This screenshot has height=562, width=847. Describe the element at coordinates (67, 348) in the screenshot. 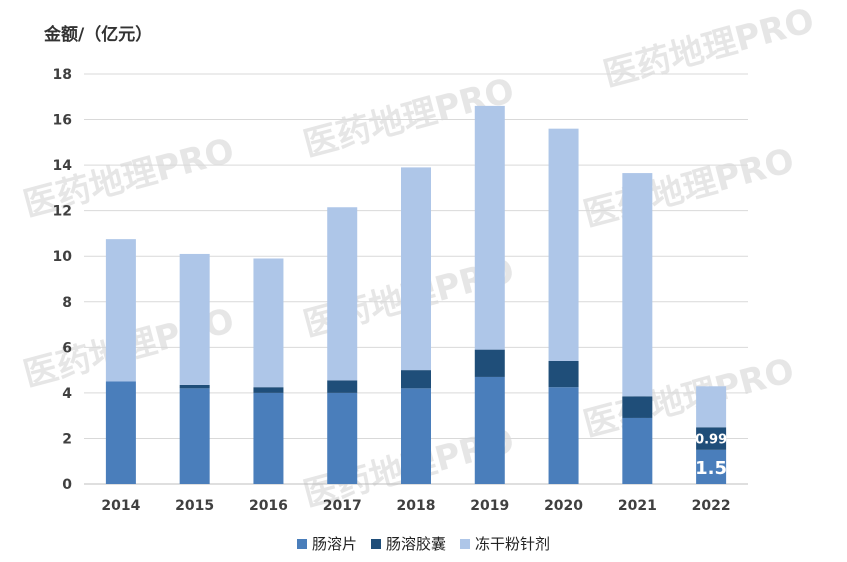

I see `y-tick-label: 6` at that location.